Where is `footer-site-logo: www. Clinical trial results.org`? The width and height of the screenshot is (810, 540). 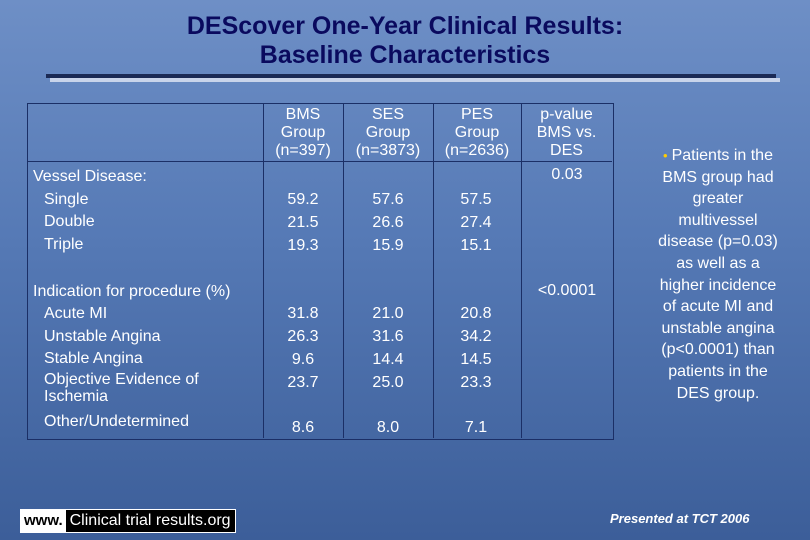 footer-site-logo: www. Clinical trial results.org is located at coordinates (128, 521).